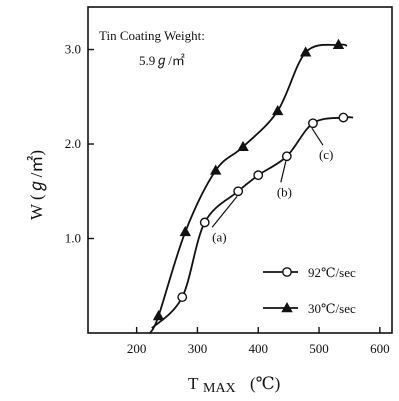 The height and width of the screenshot is (401, 399). I want to click on y-axis-label: W (ℊ/㎡), so click(37, 185).